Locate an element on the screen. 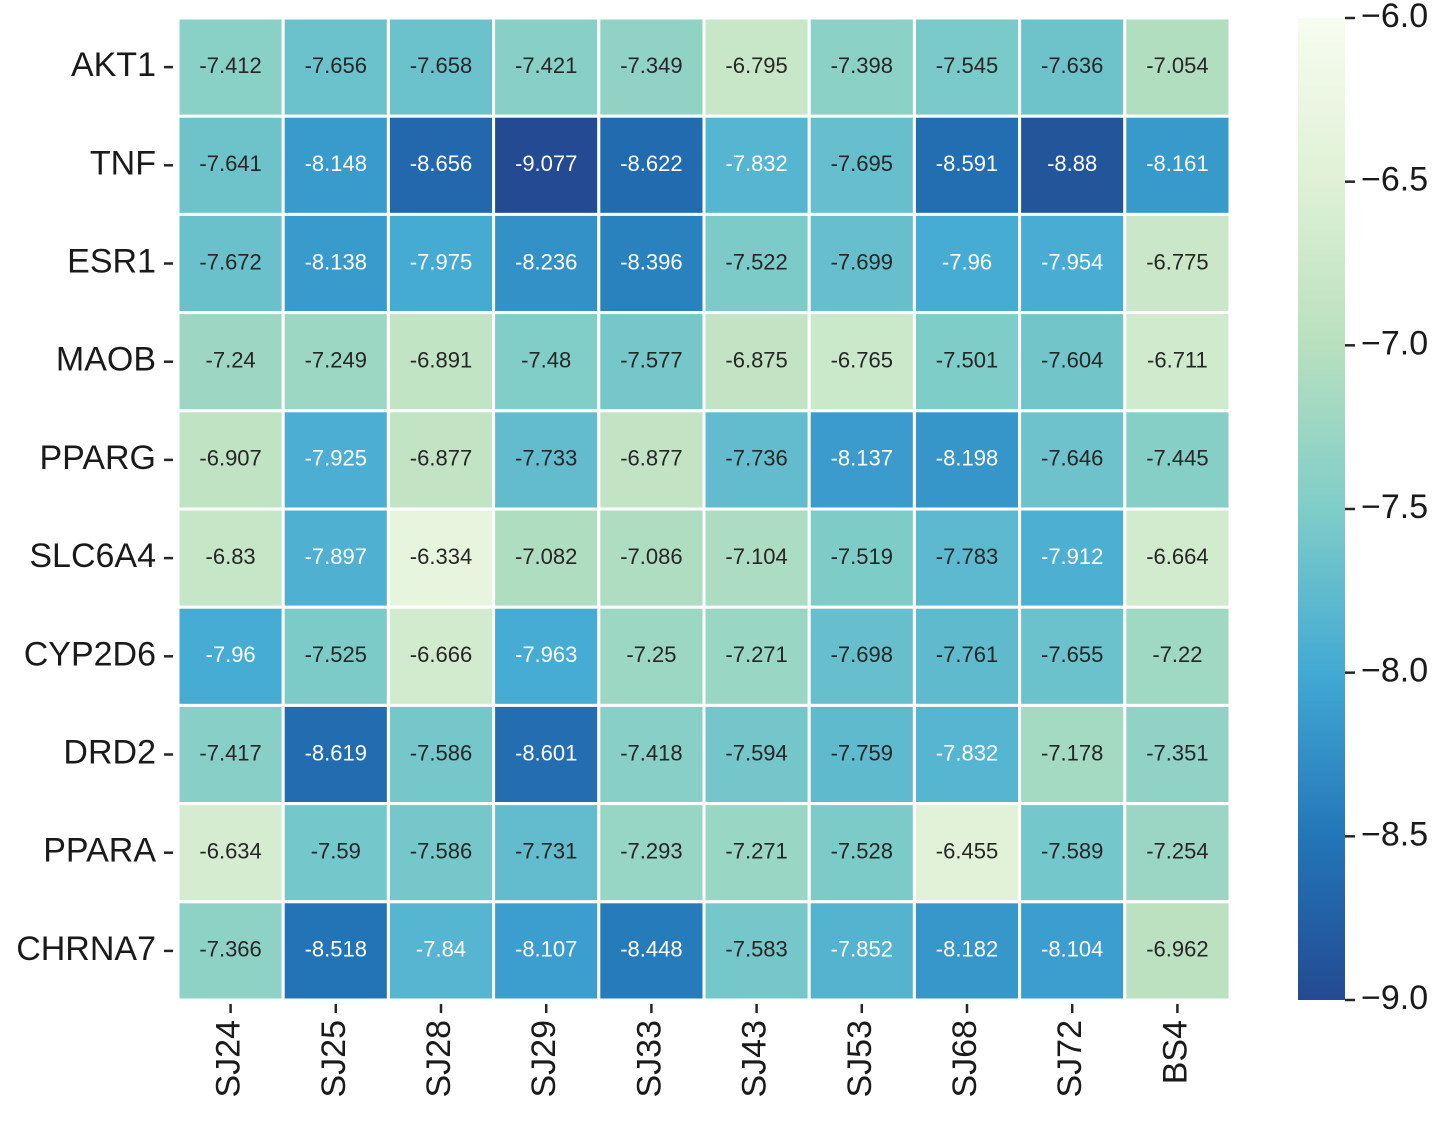 This screenshot has height=1122, width=1455. cell-label: -8.137 is located at coordinates (862, 458).